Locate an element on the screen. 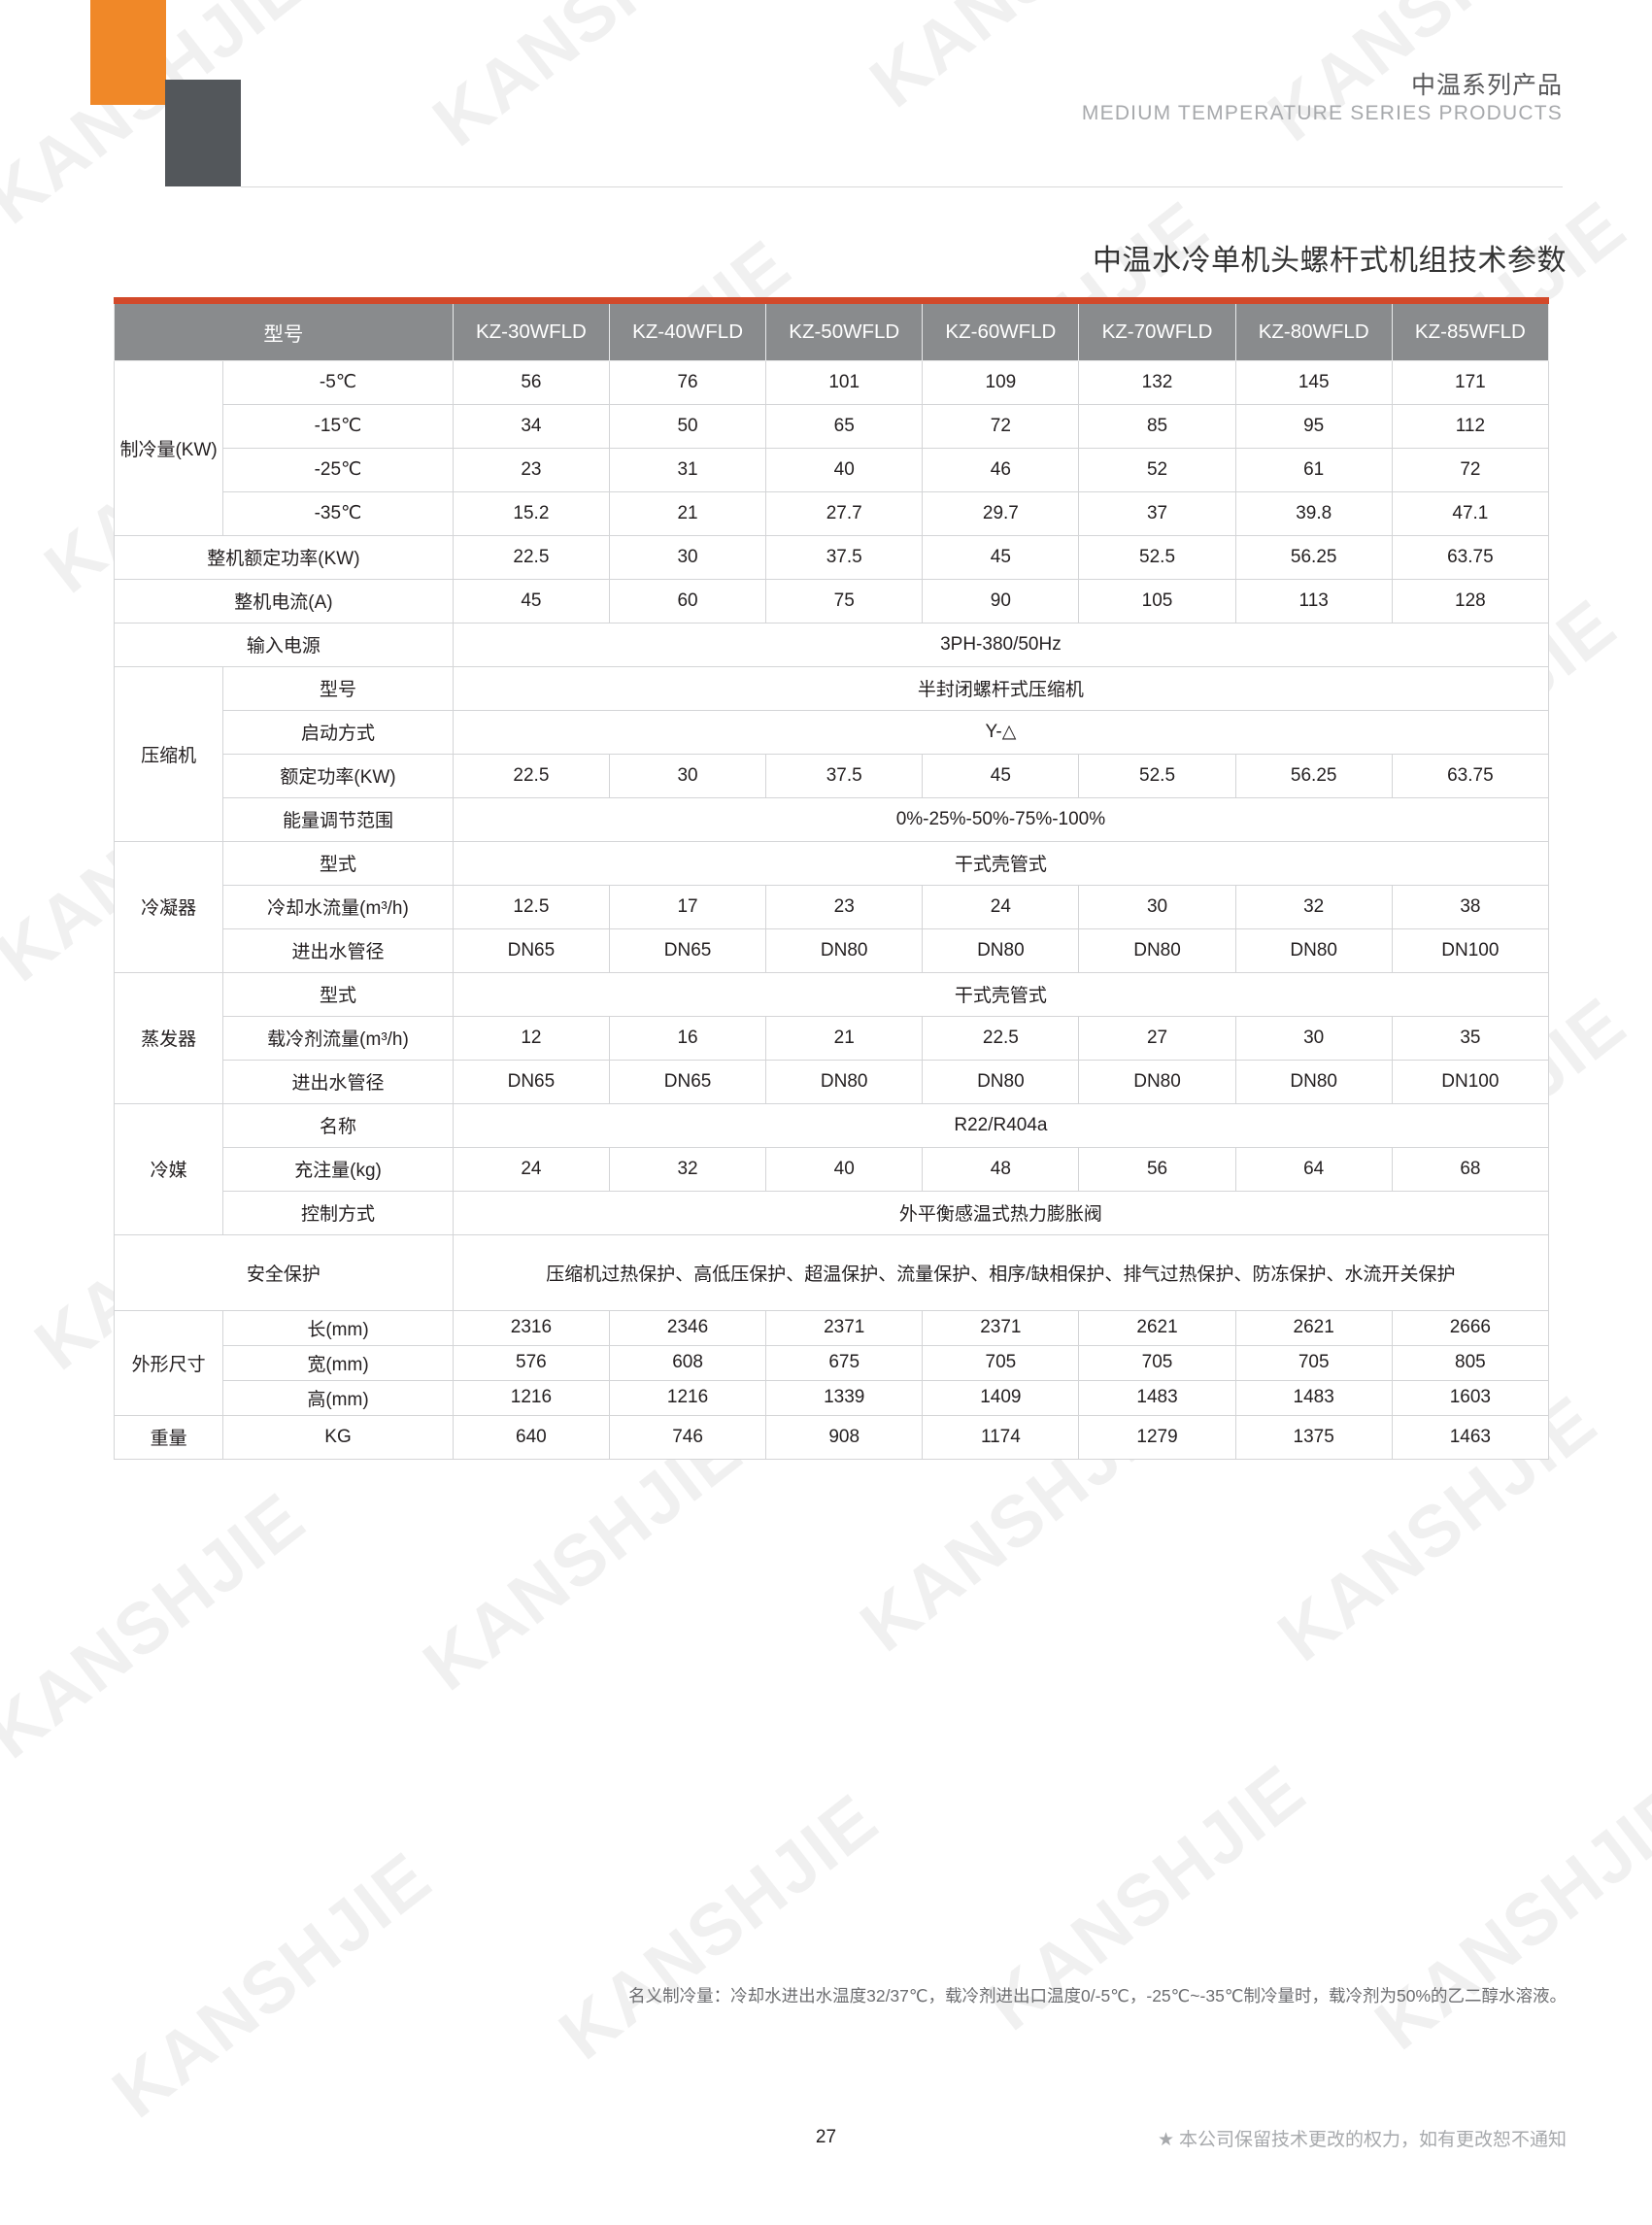 This screenshot has width=1652, height=2225. row-merged-value: 外平衡感温式热力膨胀阀 is located at coordinates (1001, 1212).